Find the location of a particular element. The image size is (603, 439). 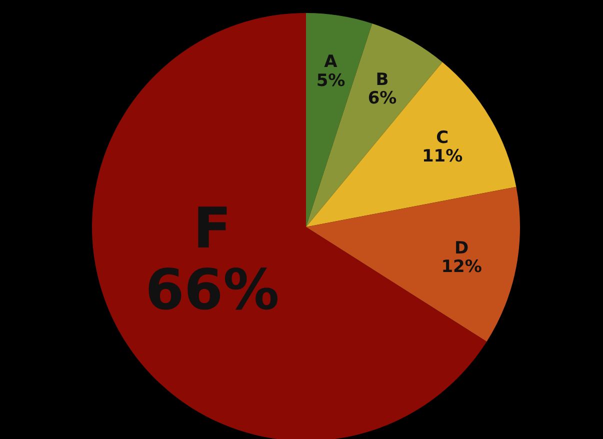

data-label: 6% is located at coordinates (382, 98).